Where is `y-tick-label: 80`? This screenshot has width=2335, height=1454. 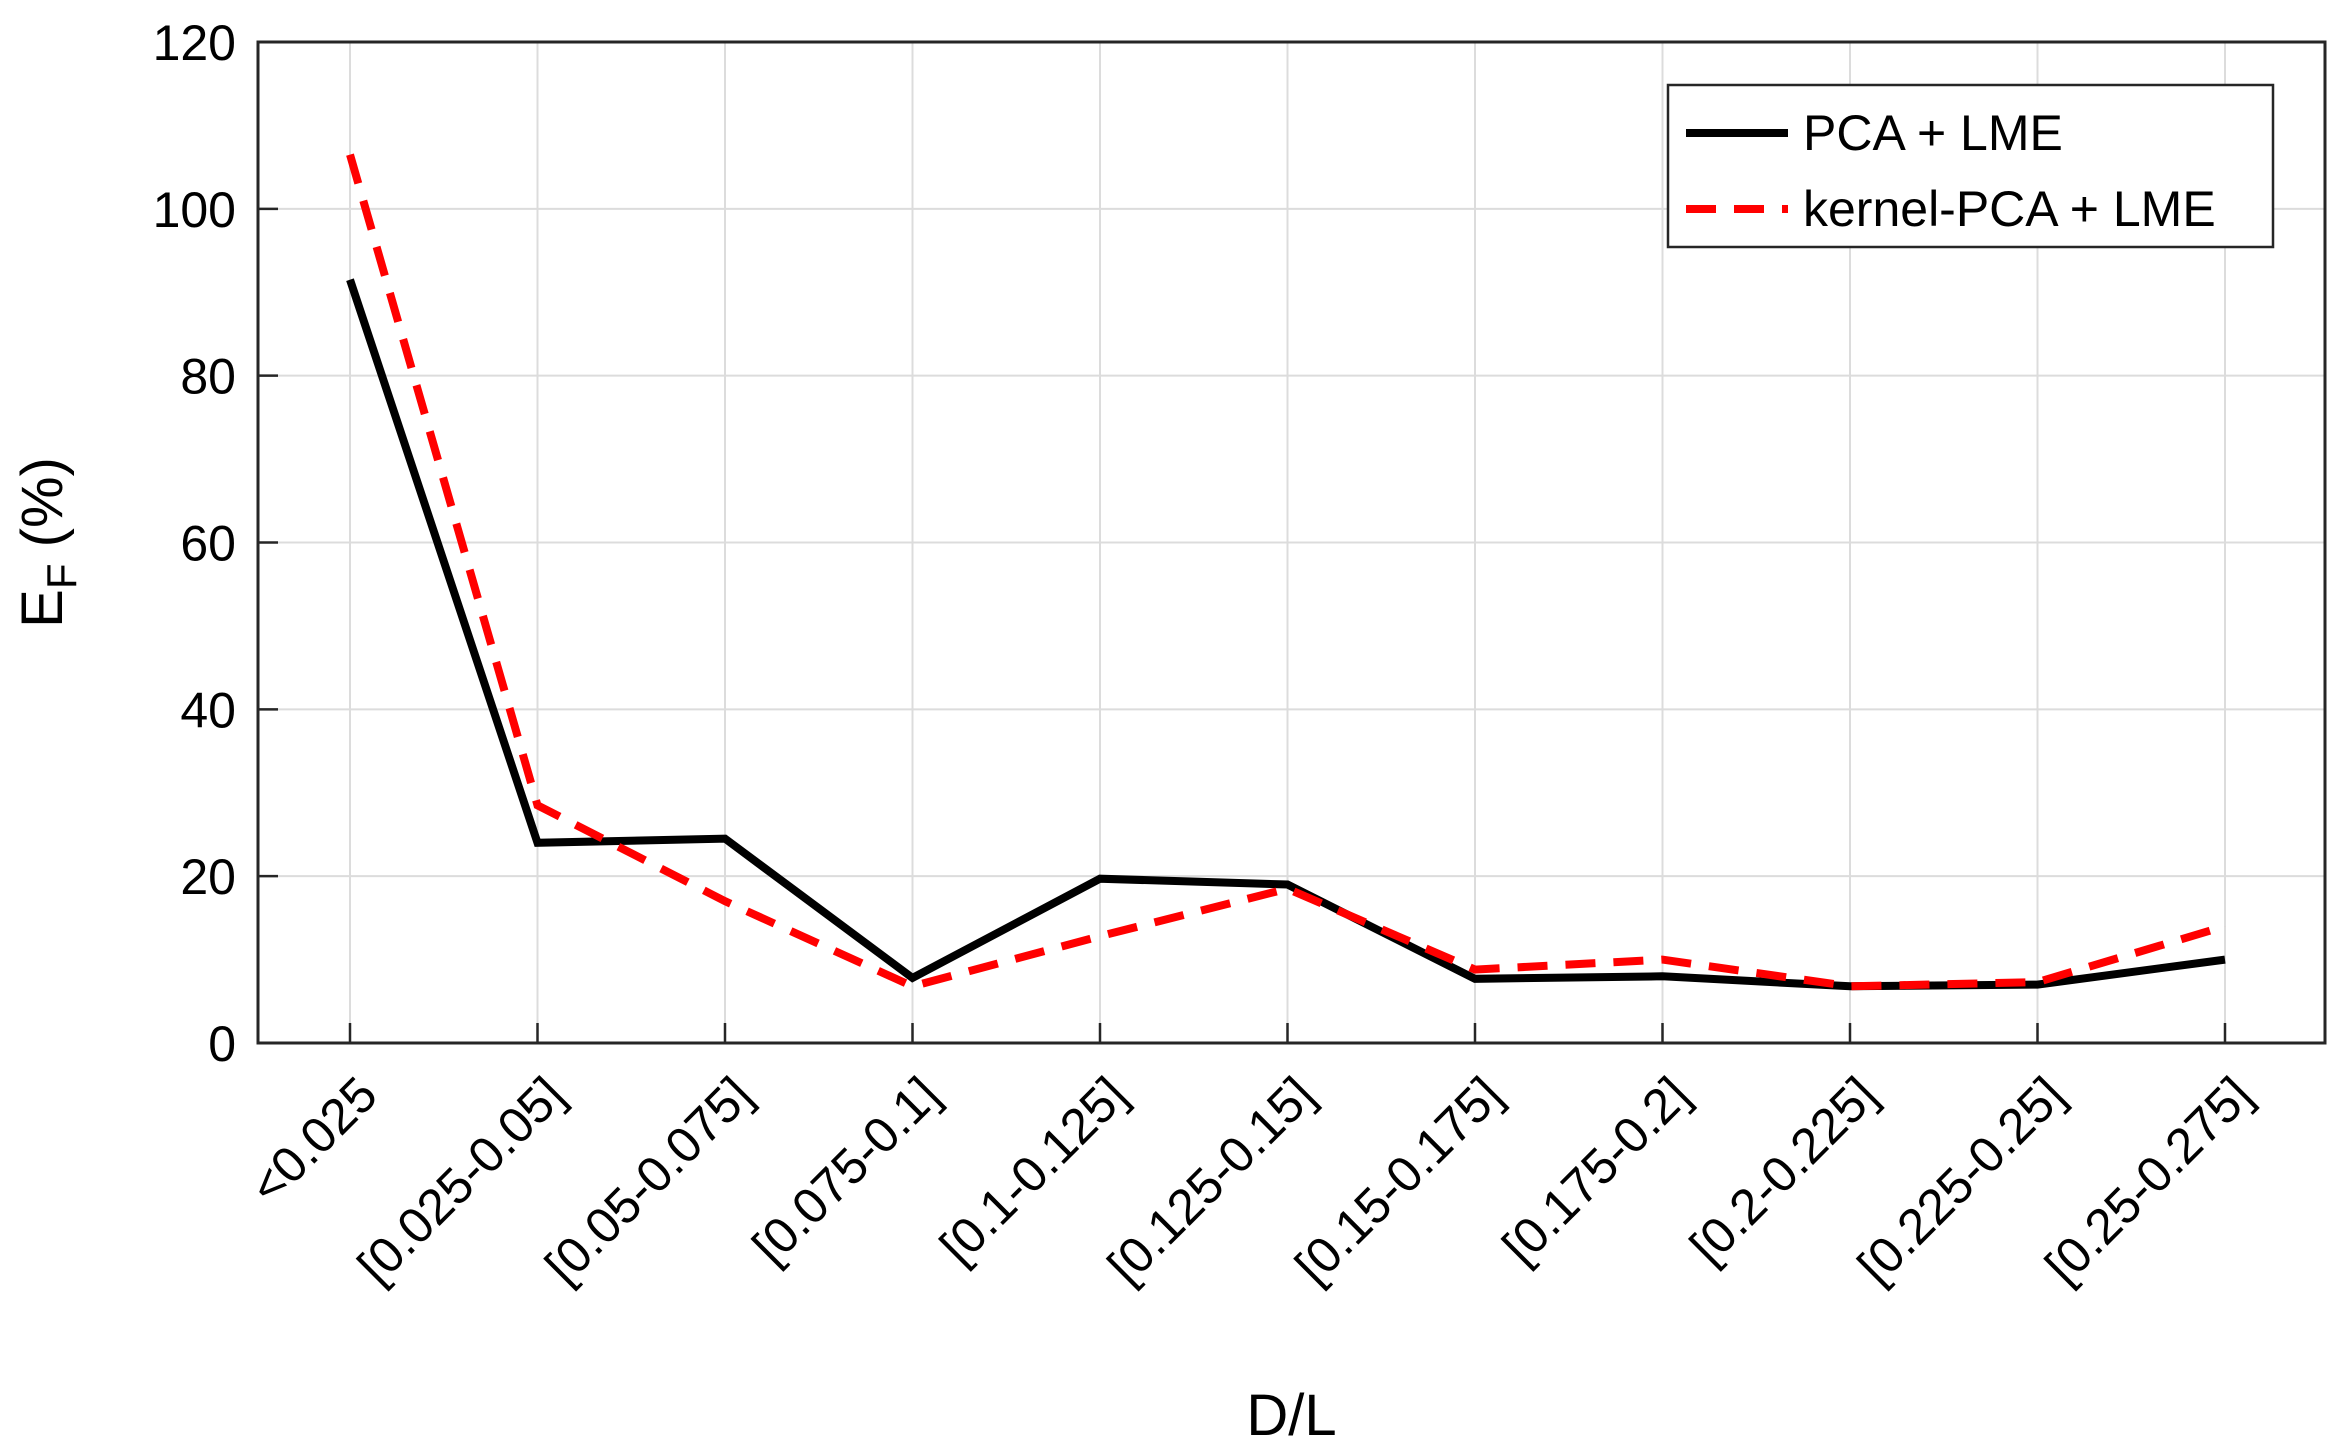 y-tick-label: 80 is located at coordinates (208, 377).